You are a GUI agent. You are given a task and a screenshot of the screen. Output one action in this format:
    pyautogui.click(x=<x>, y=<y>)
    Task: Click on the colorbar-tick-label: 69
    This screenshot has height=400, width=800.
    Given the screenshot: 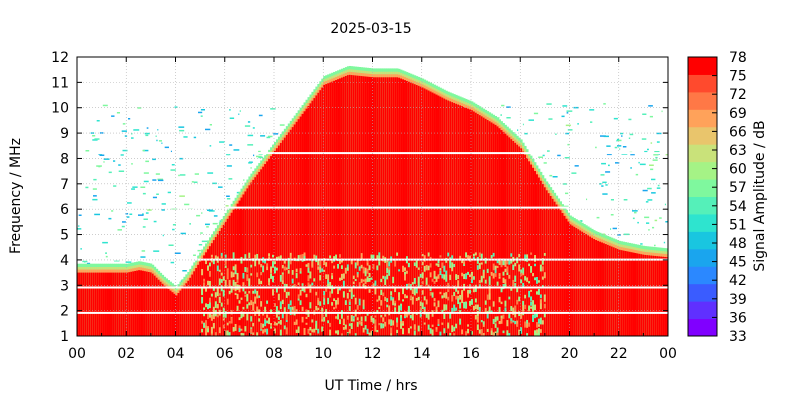 What is the action you would take?
    pyautogui.click(x=738, y=114)
    